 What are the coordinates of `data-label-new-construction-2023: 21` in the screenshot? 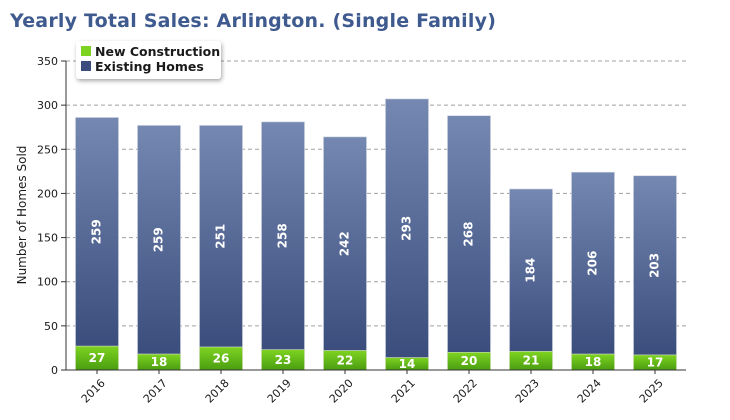 It's located at (531, 361).